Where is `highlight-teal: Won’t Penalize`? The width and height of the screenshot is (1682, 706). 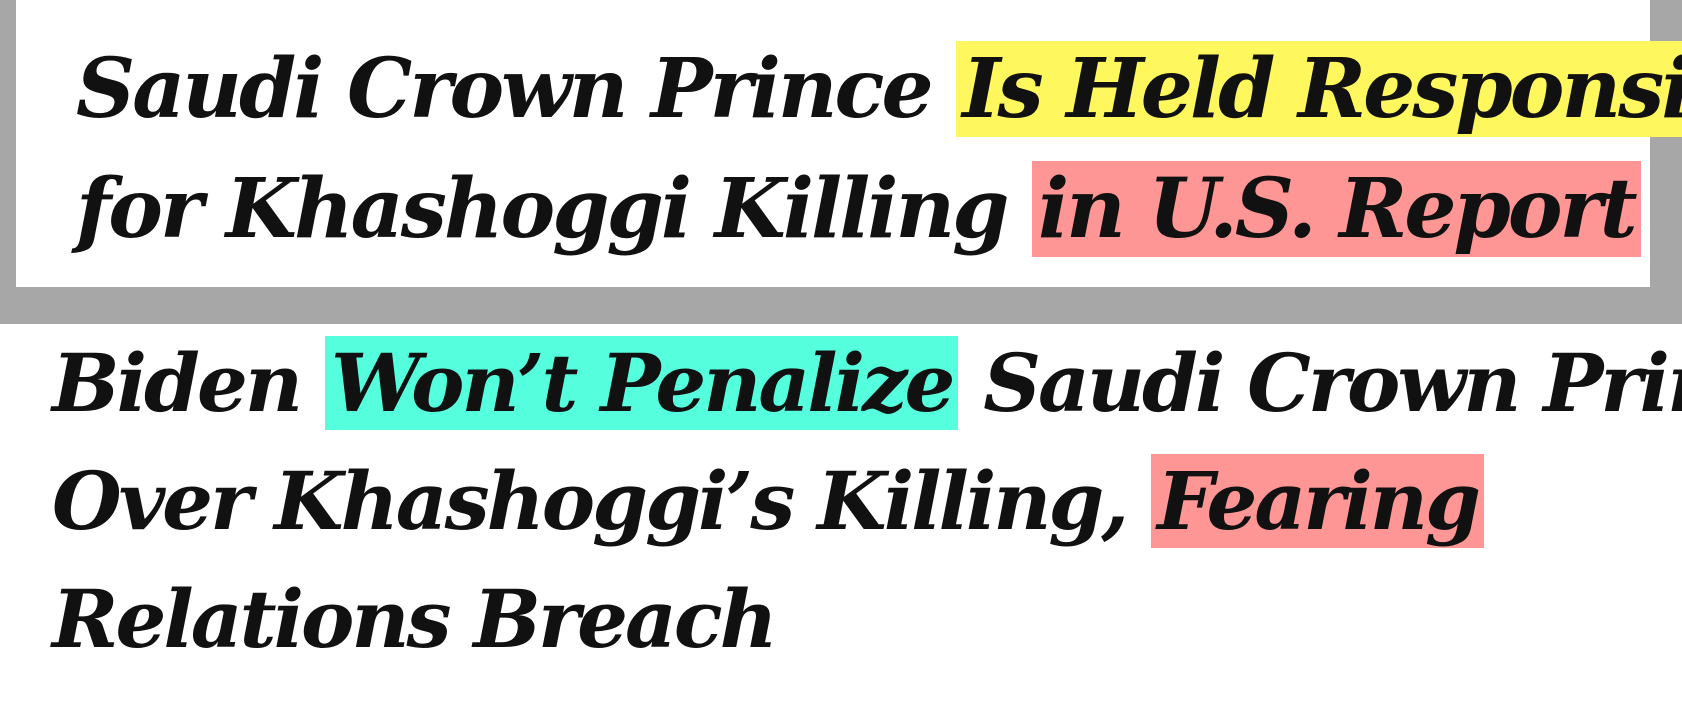
highlight-teal: Won’t Penalize is located at coordinates (641, 383).